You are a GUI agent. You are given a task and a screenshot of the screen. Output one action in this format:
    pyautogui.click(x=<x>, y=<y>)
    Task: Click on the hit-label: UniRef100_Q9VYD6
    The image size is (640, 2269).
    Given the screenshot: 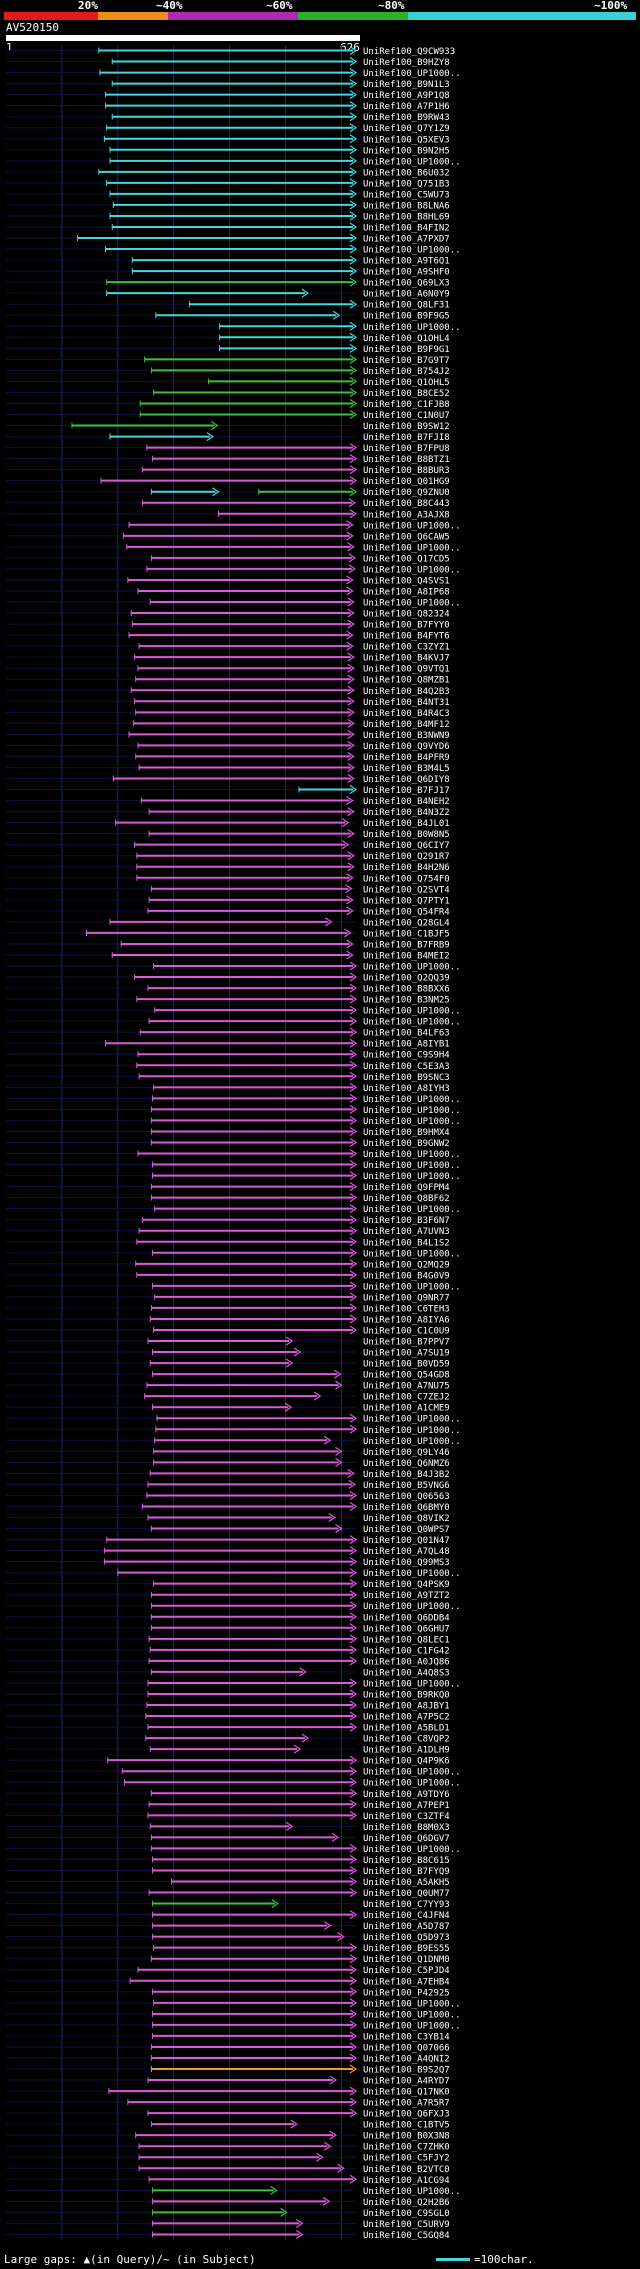 What is the action you would take?
    pyautogui.click(x=406, y=747)
    